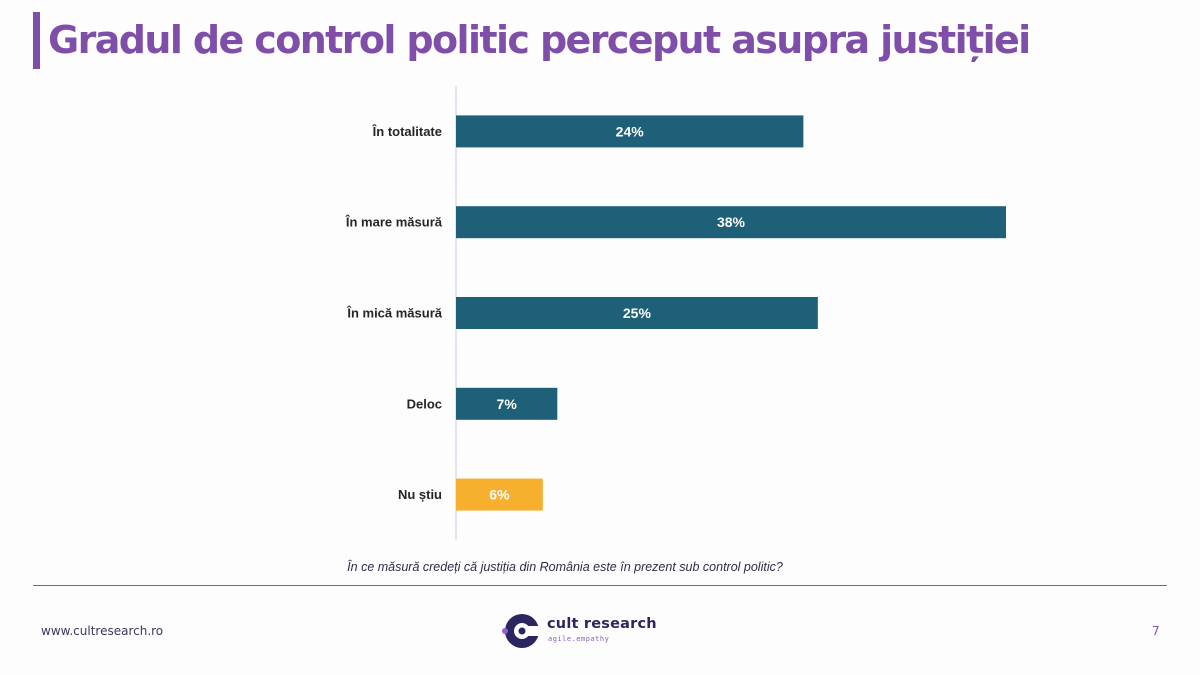 This screenshot has width=1200, height=675. What do you see at coordinates (36, 40) in the screenshot?
I see `title-accent-bar` at bounding box center [36, 40].